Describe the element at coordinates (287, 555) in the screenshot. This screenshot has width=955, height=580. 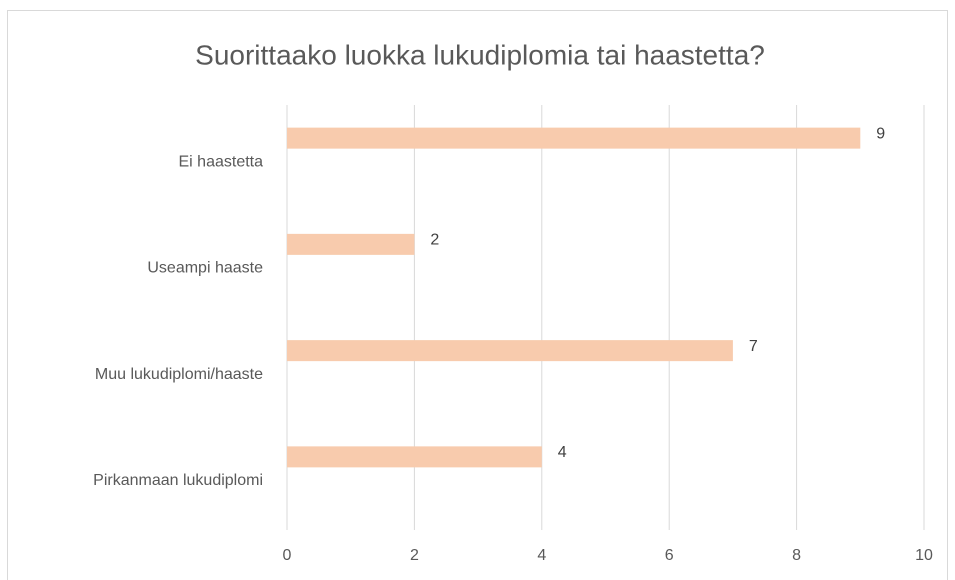
I see `x-tick-label: 0` at that location.